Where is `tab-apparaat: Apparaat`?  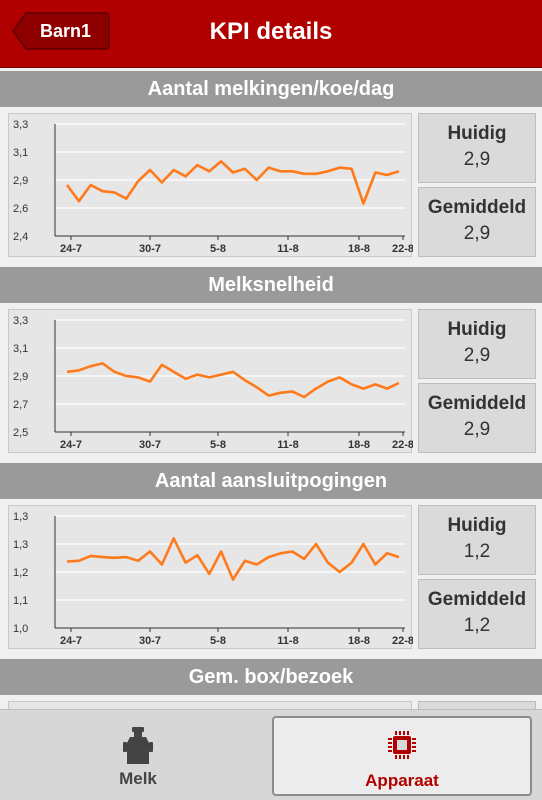 tab-apparaat: Apparaat is located at coordinates (402, 756).